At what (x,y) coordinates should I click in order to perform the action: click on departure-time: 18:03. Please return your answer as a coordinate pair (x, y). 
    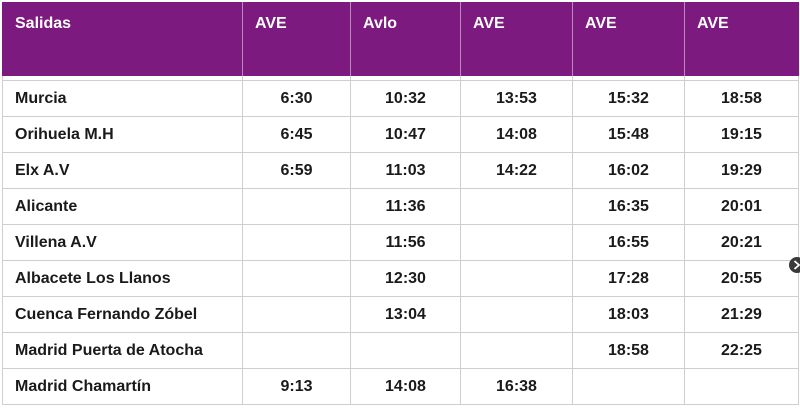
    Looking at the image, I should click on (628, 314).